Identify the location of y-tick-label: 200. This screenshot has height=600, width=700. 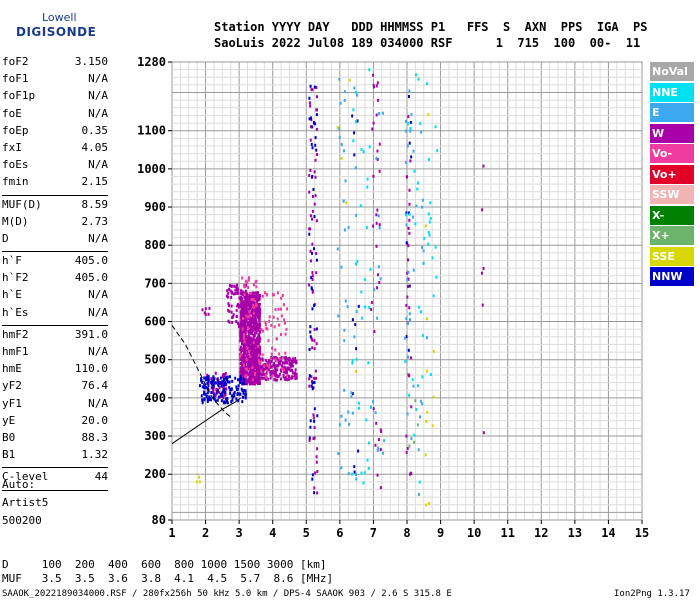
(155, 474).